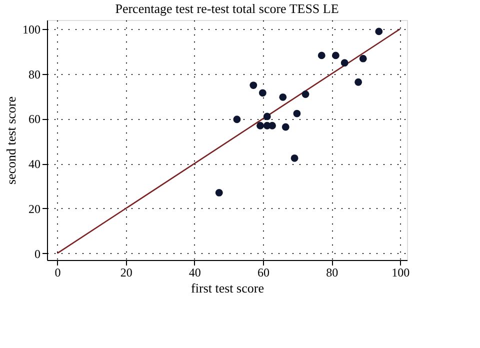 This screenshot has height=348, width=480. What do you see at coordinates (34, 209) in the screenshot?
I see `y-tick-label: 20` at bounding box center [34, 209].